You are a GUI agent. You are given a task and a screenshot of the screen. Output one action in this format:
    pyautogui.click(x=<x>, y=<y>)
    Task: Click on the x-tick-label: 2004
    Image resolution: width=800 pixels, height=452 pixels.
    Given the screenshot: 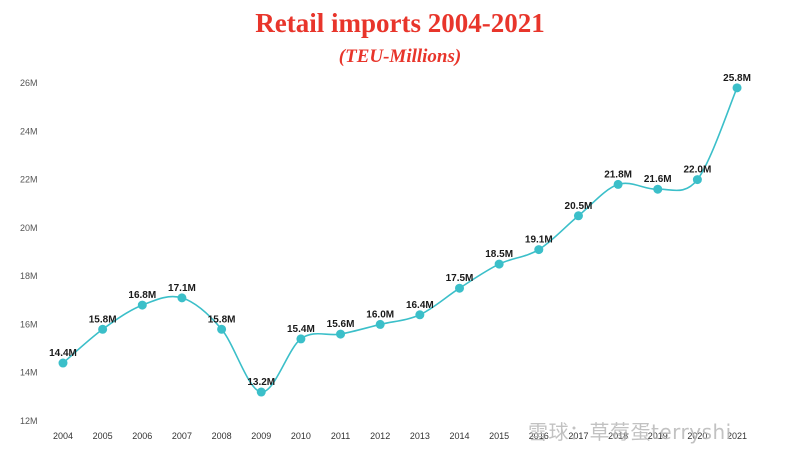 What is the action you would take?
    pyautogui.click(x=63, y=436)
    